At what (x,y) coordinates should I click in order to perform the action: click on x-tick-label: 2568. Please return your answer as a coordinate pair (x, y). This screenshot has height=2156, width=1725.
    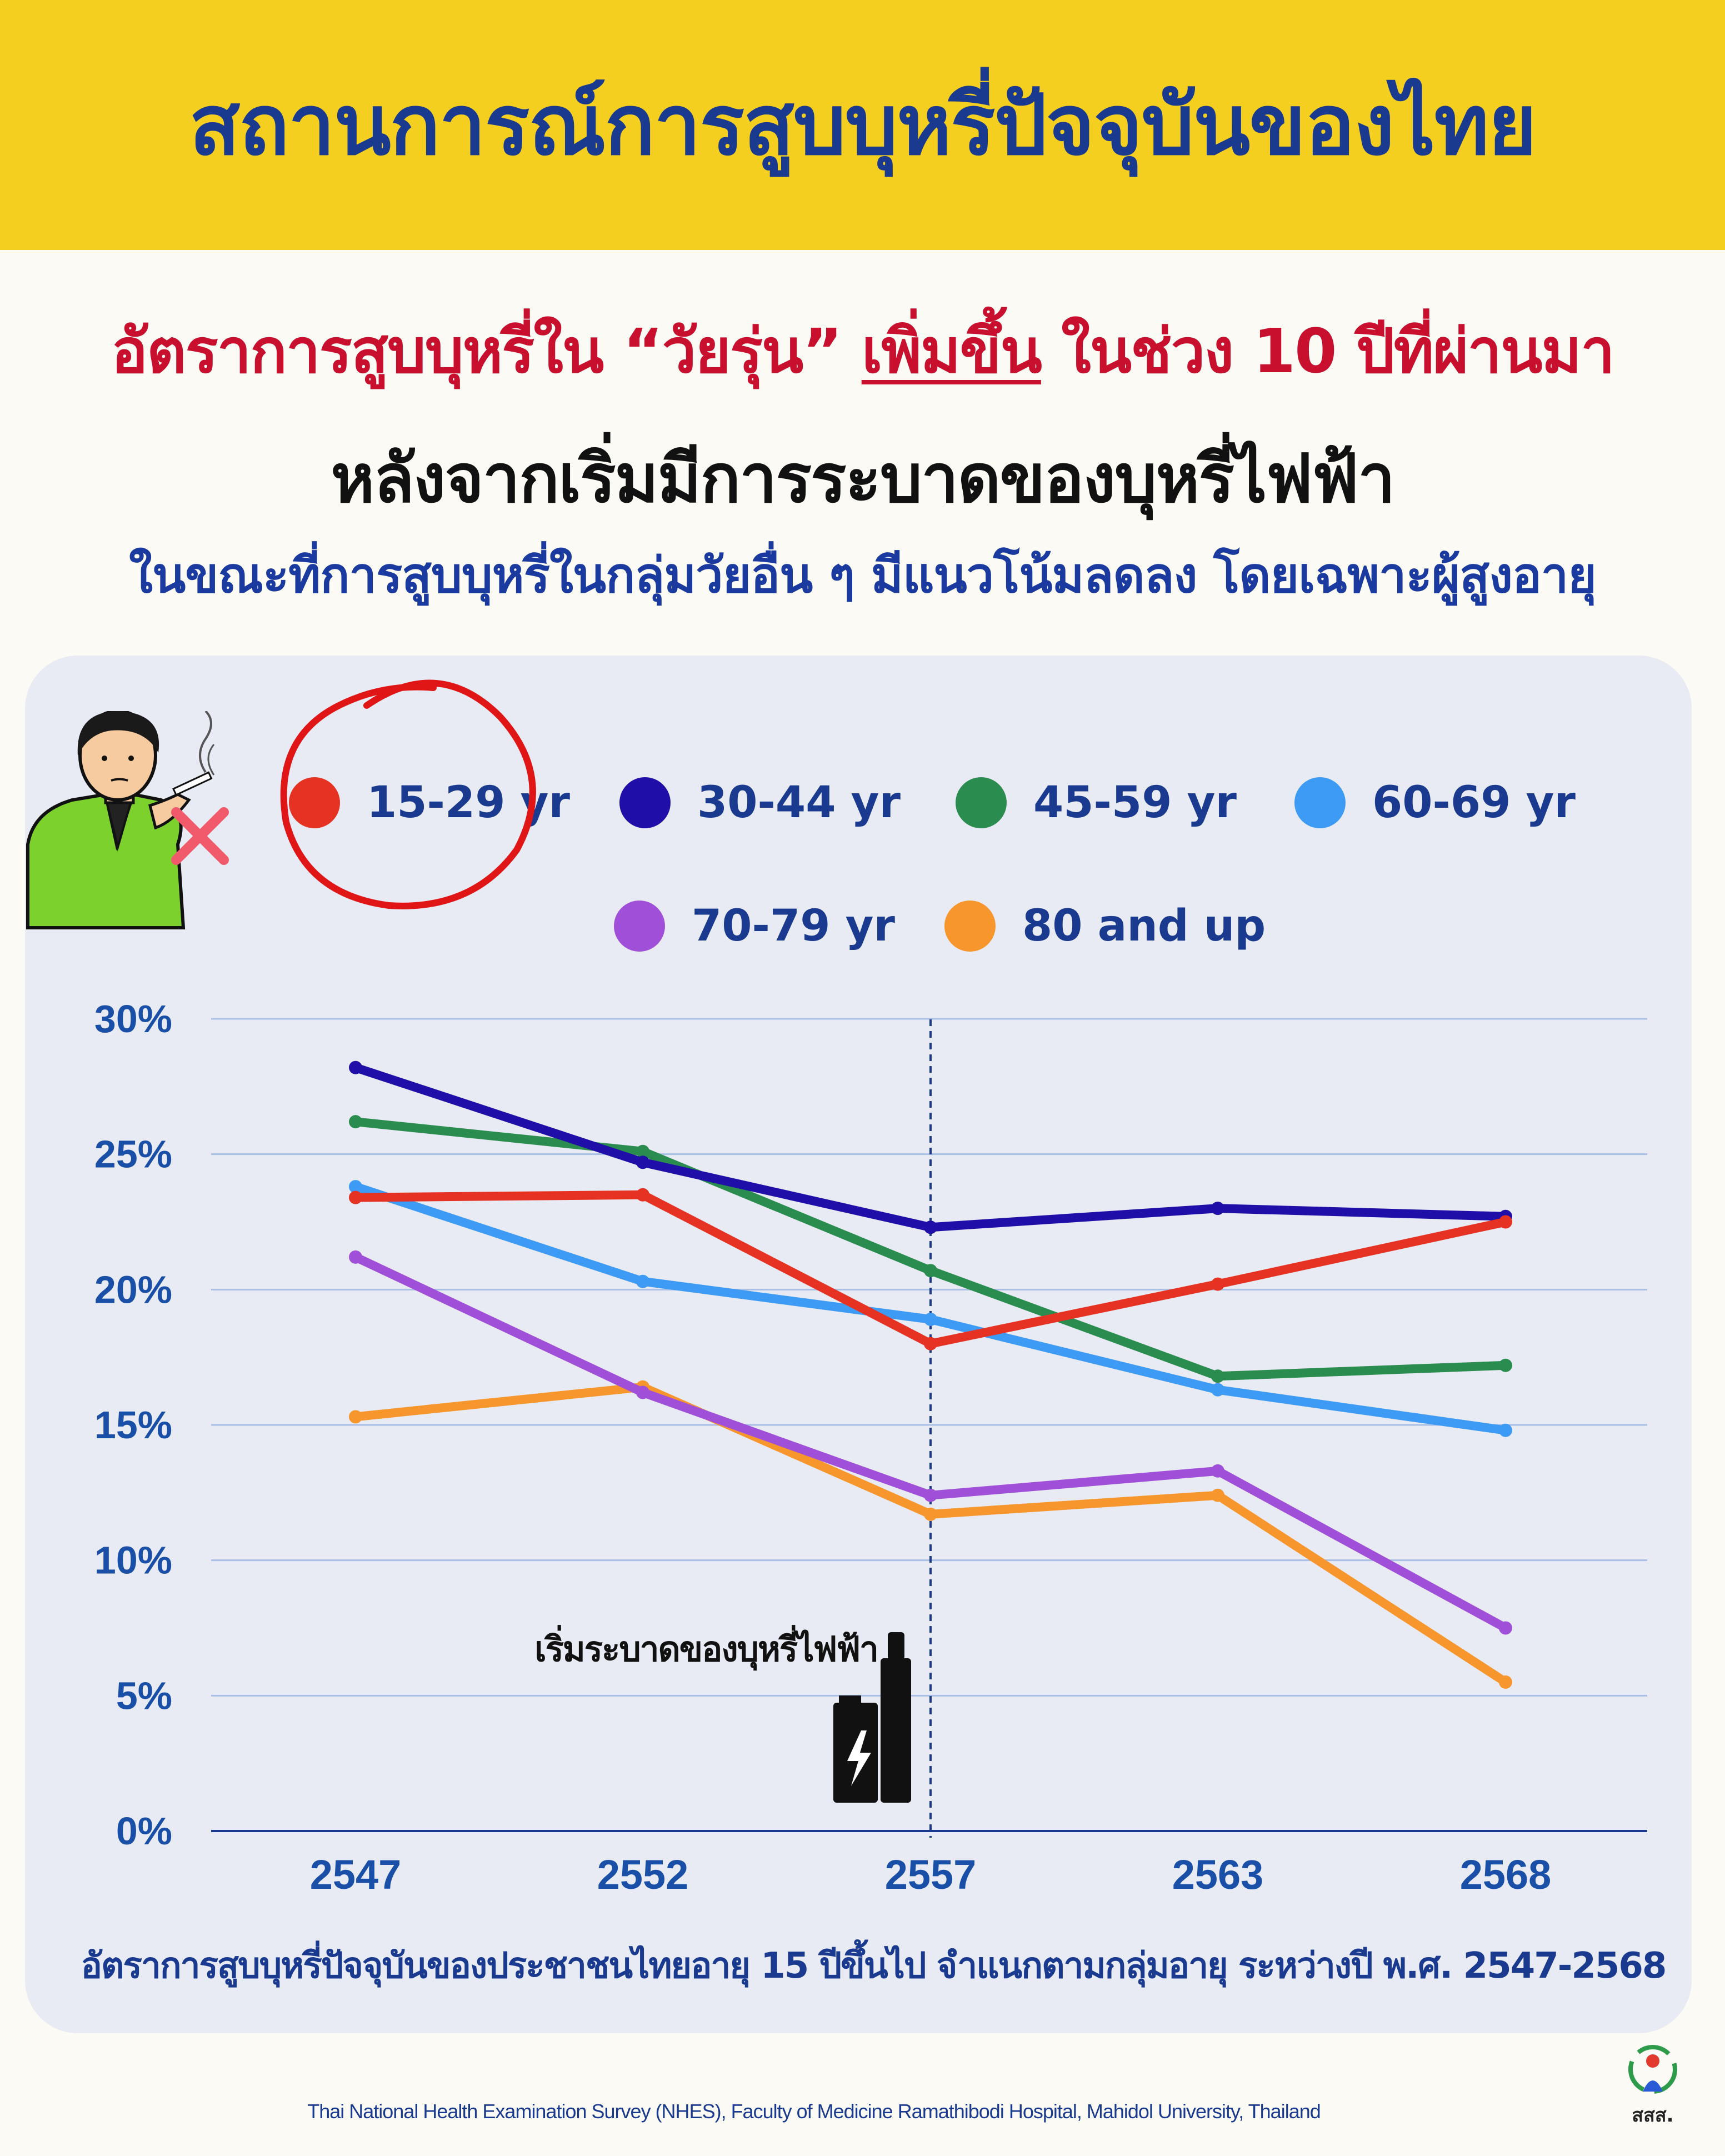
    Looking at the image, I should click on (1506, 1875).